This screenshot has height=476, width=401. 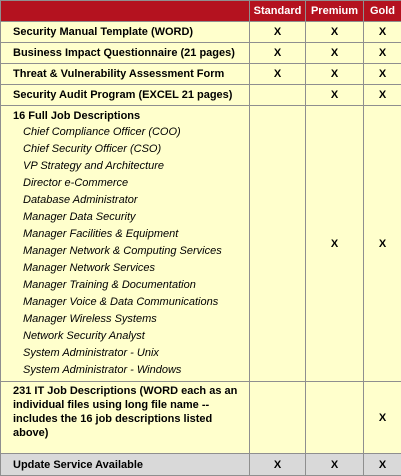 I want to click on list-item: Manager Data Security, so click(x=134, y=217).